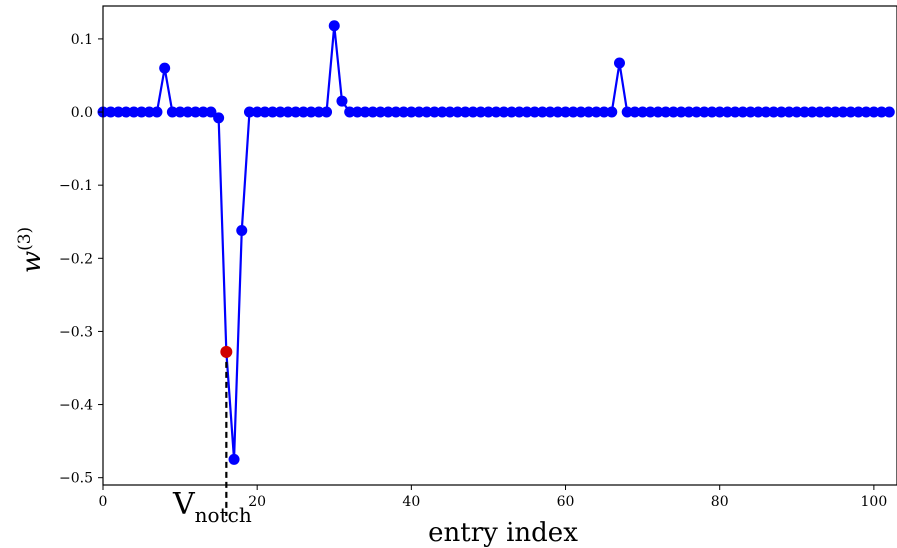  Describe the element at coordinates (226, 431) in the screenshot. I see `highlight-layer` at that location.